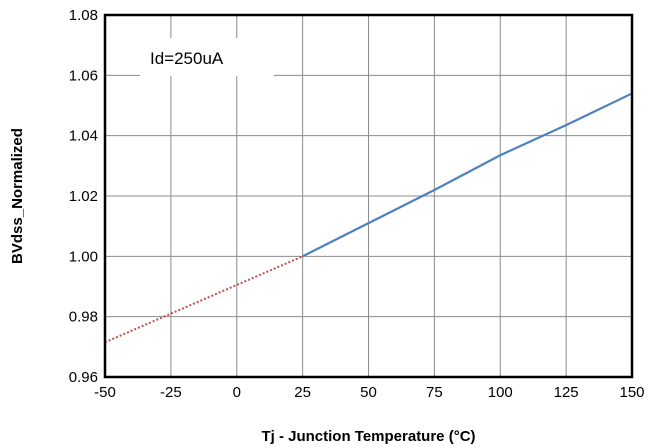 Image resolution: width=650 pixels, height=448 pixels. Describe the element at coordinates (83, 136) in the screenshot. I see `y-tick-label: 1.04` at that location.